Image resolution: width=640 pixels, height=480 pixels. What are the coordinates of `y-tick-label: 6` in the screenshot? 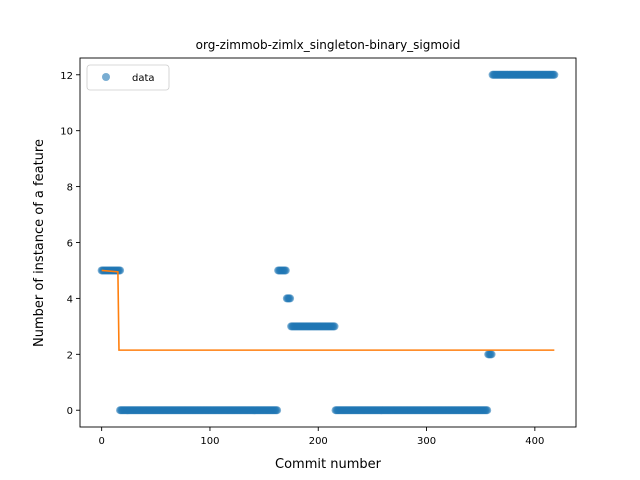 It's located at (70, 244).